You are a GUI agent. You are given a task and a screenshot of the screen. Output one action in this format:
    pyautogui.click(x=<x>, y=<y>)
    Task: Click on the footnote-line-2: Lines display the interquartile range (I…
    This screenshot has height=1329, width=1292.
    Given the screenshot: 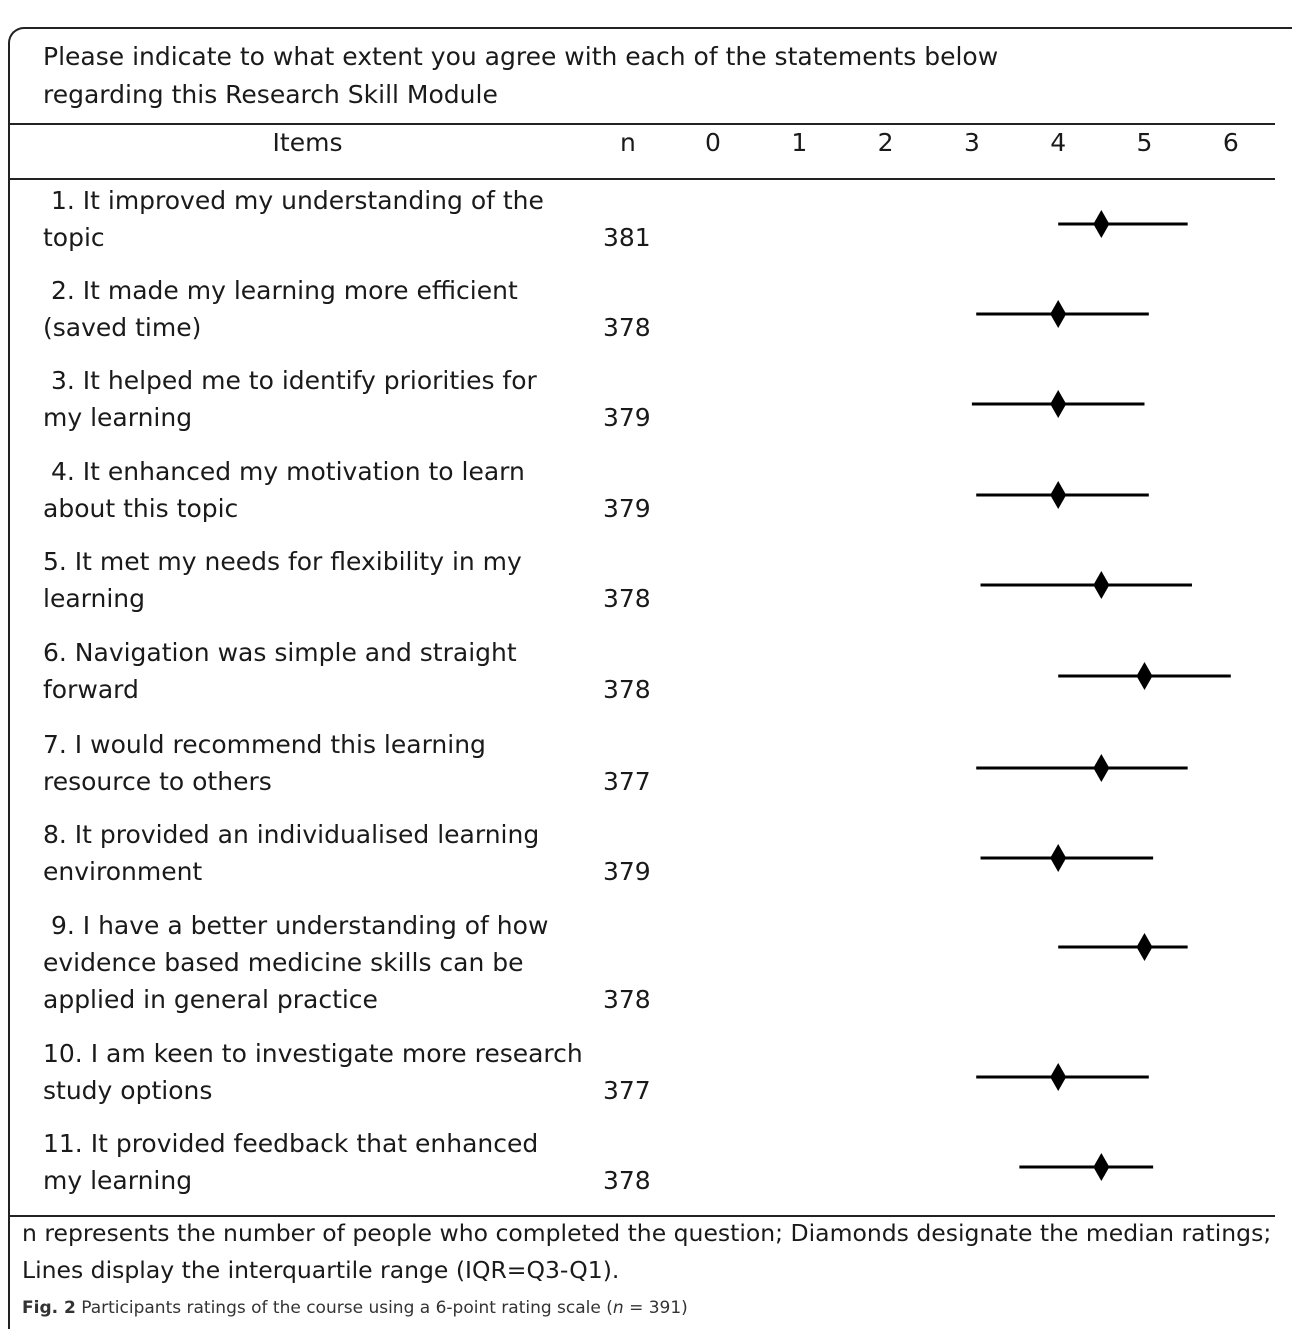 What is the action you would take?
    pyautogui.click(x=321, y=1270)
    